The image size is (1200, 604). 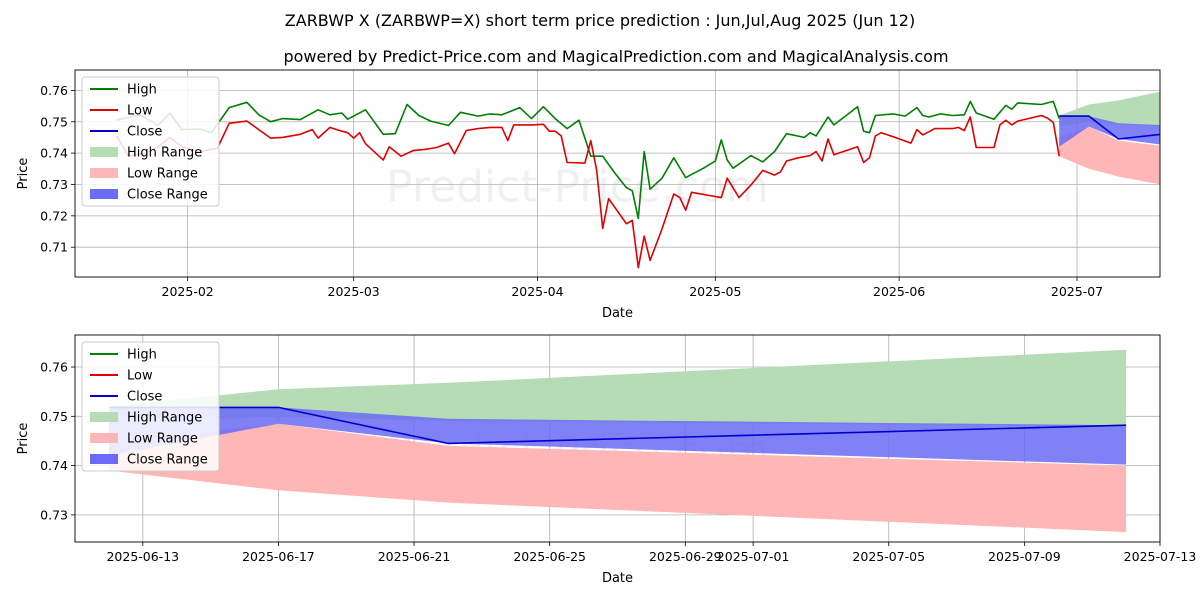 What do you see at coordinates (899, 291) in the screenshot?
I see `x-tick-label: 2025-06` at bounding box center [899, 291].